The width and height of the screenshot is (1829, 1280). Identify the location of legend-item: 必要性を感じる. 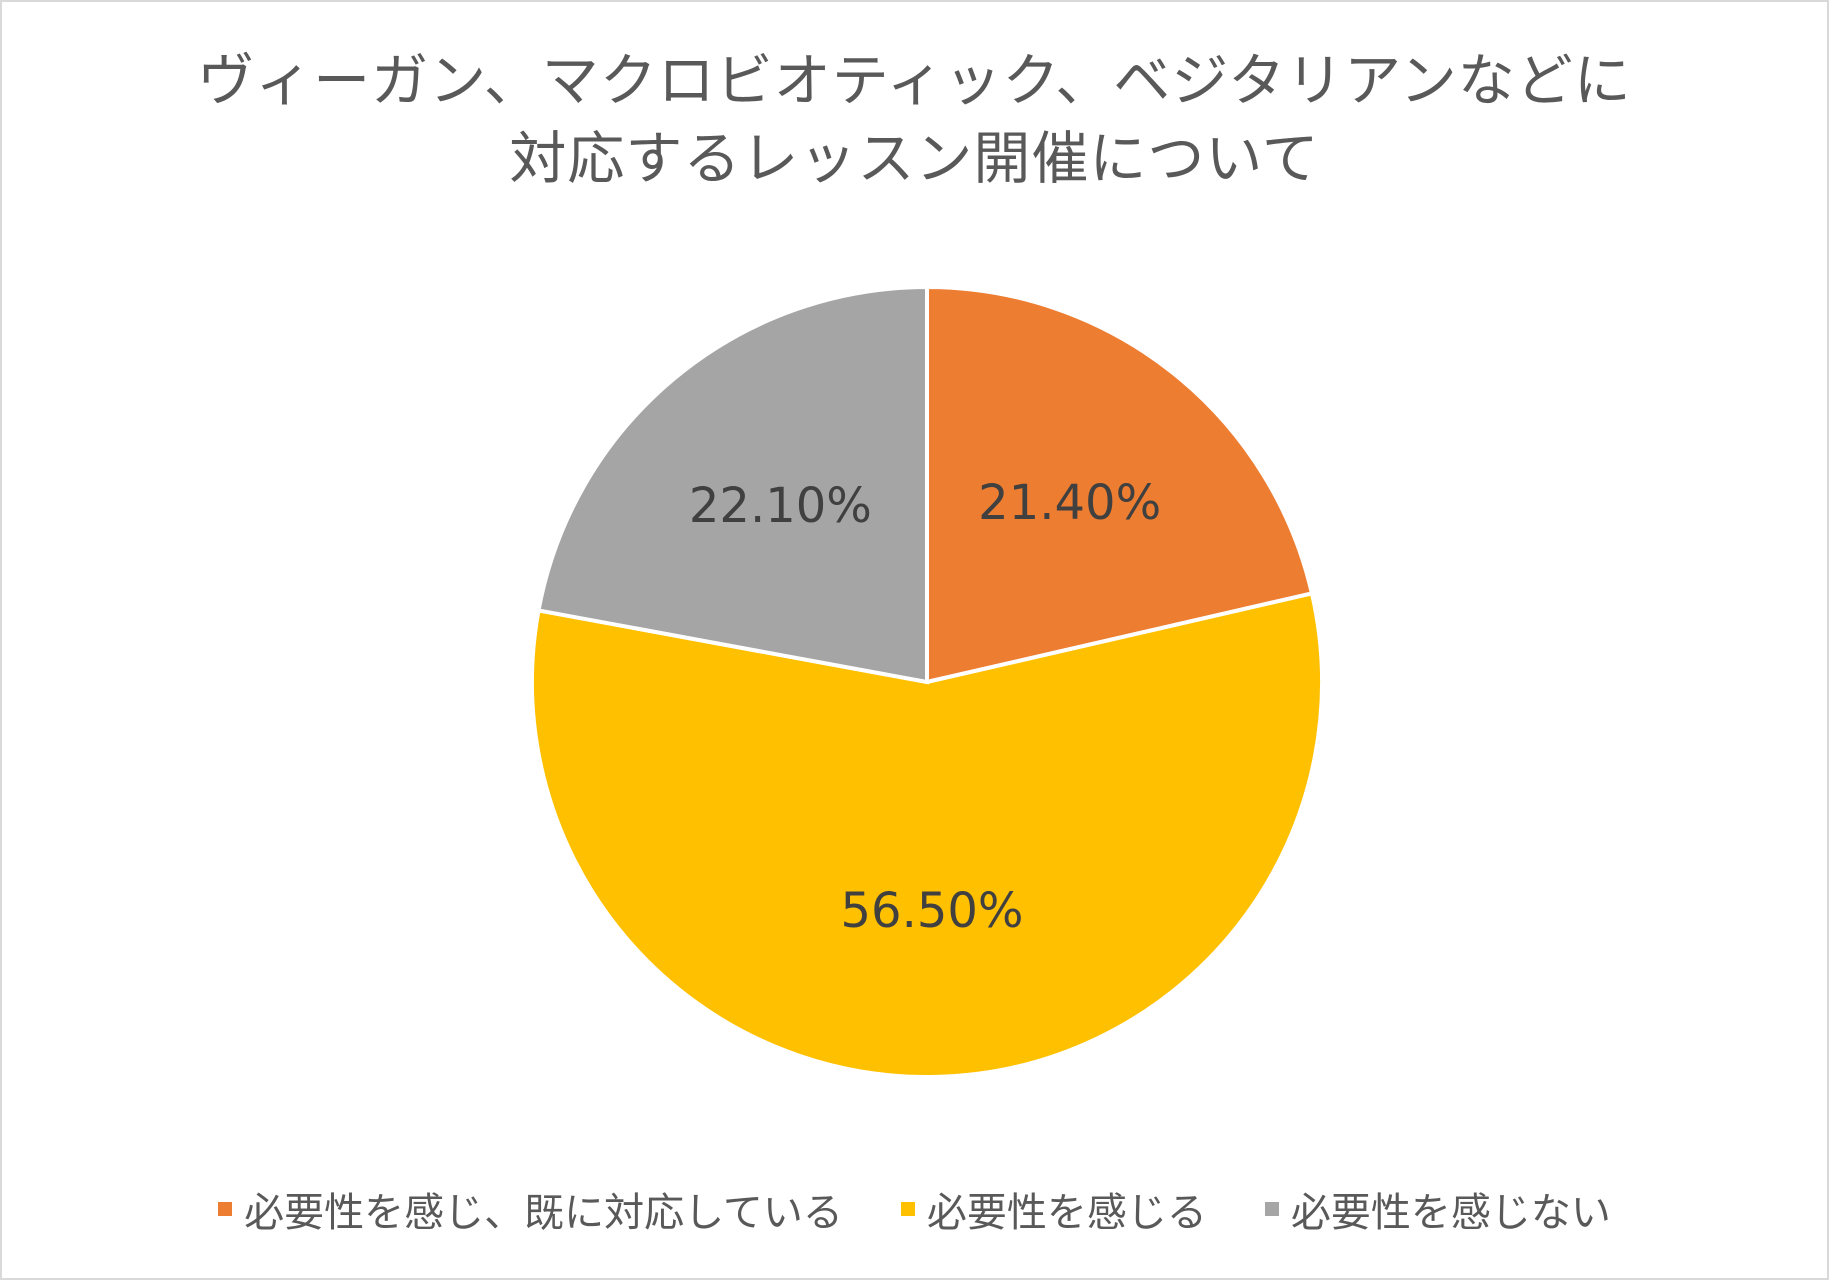
(1053, 1209).